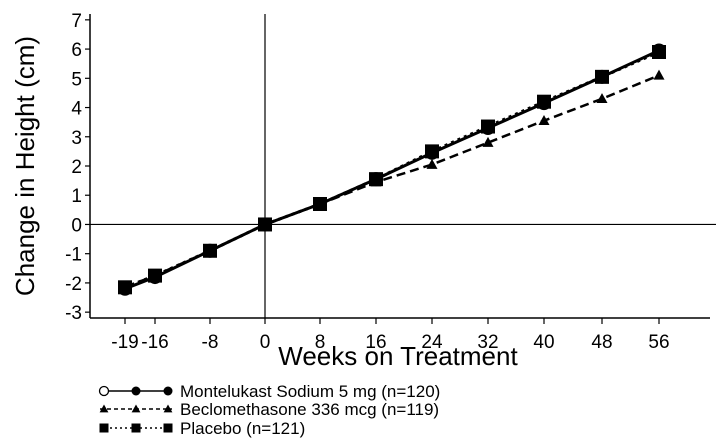 This screenshot has height=444, width=716. Describe the element at coordinates (658, 342) in the screenshot. I see `x-tick-label: 56` at that location.